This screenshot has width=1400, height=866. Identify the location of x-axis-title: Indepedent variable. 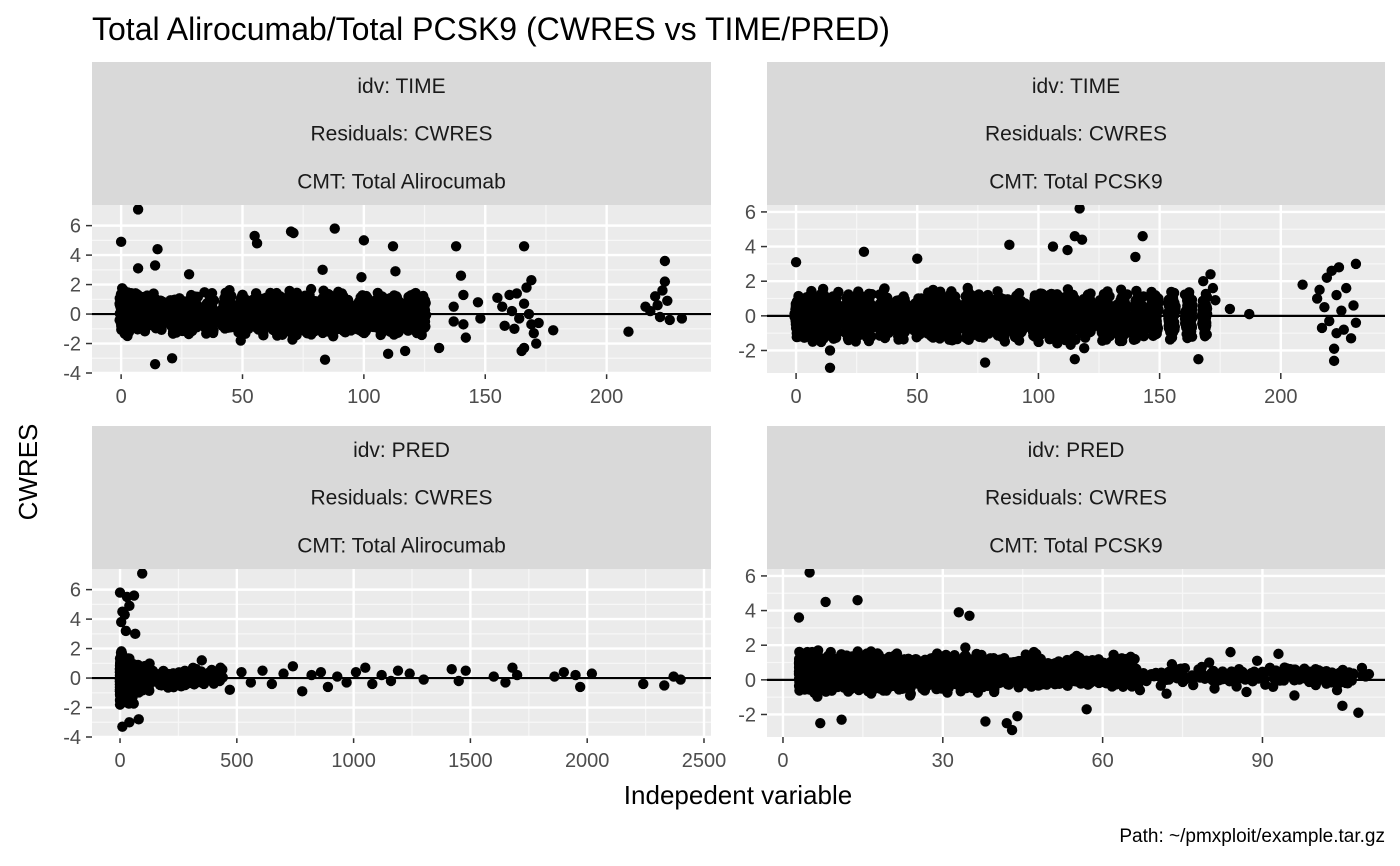
(738, 795).